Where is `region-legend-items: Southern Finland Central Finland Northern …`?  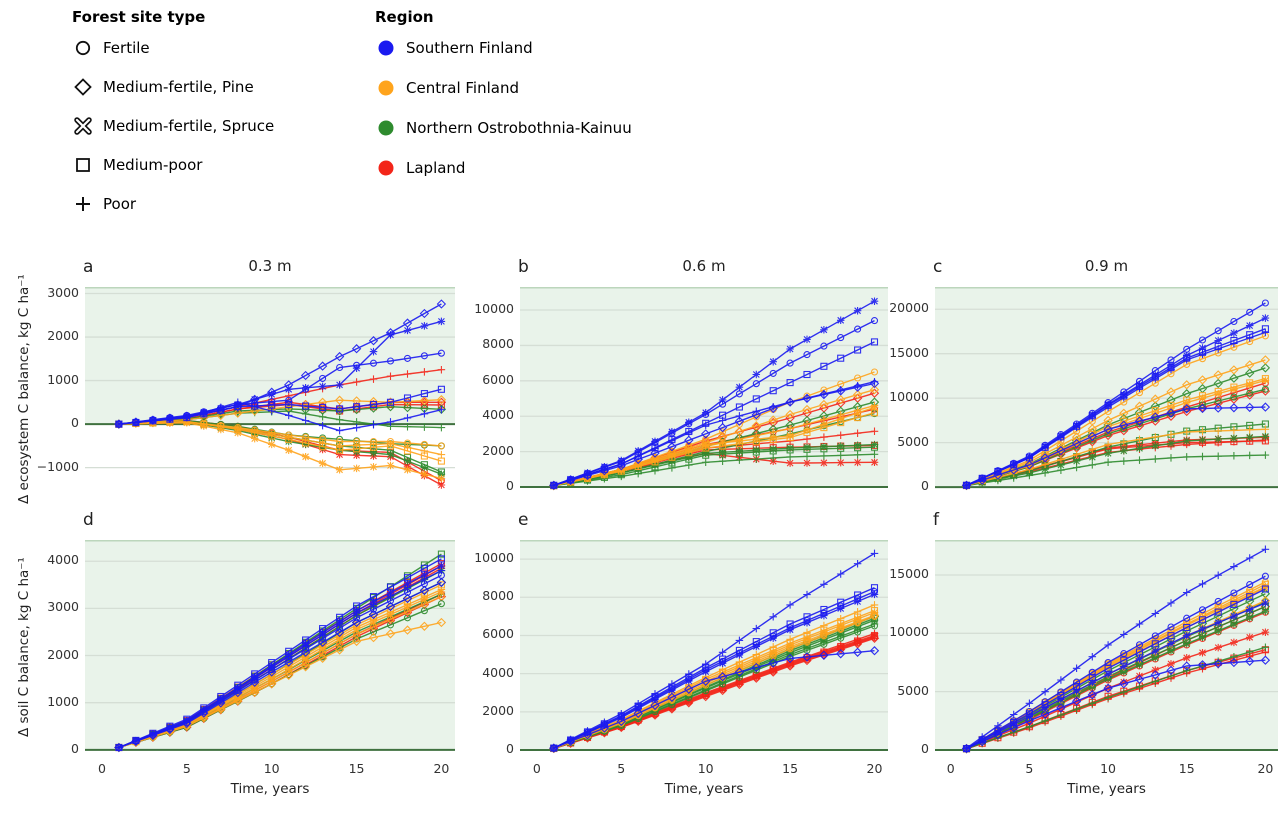 region-legend-items: Southern Finland Central Finland Northern … is located at coordinates (503, 108).